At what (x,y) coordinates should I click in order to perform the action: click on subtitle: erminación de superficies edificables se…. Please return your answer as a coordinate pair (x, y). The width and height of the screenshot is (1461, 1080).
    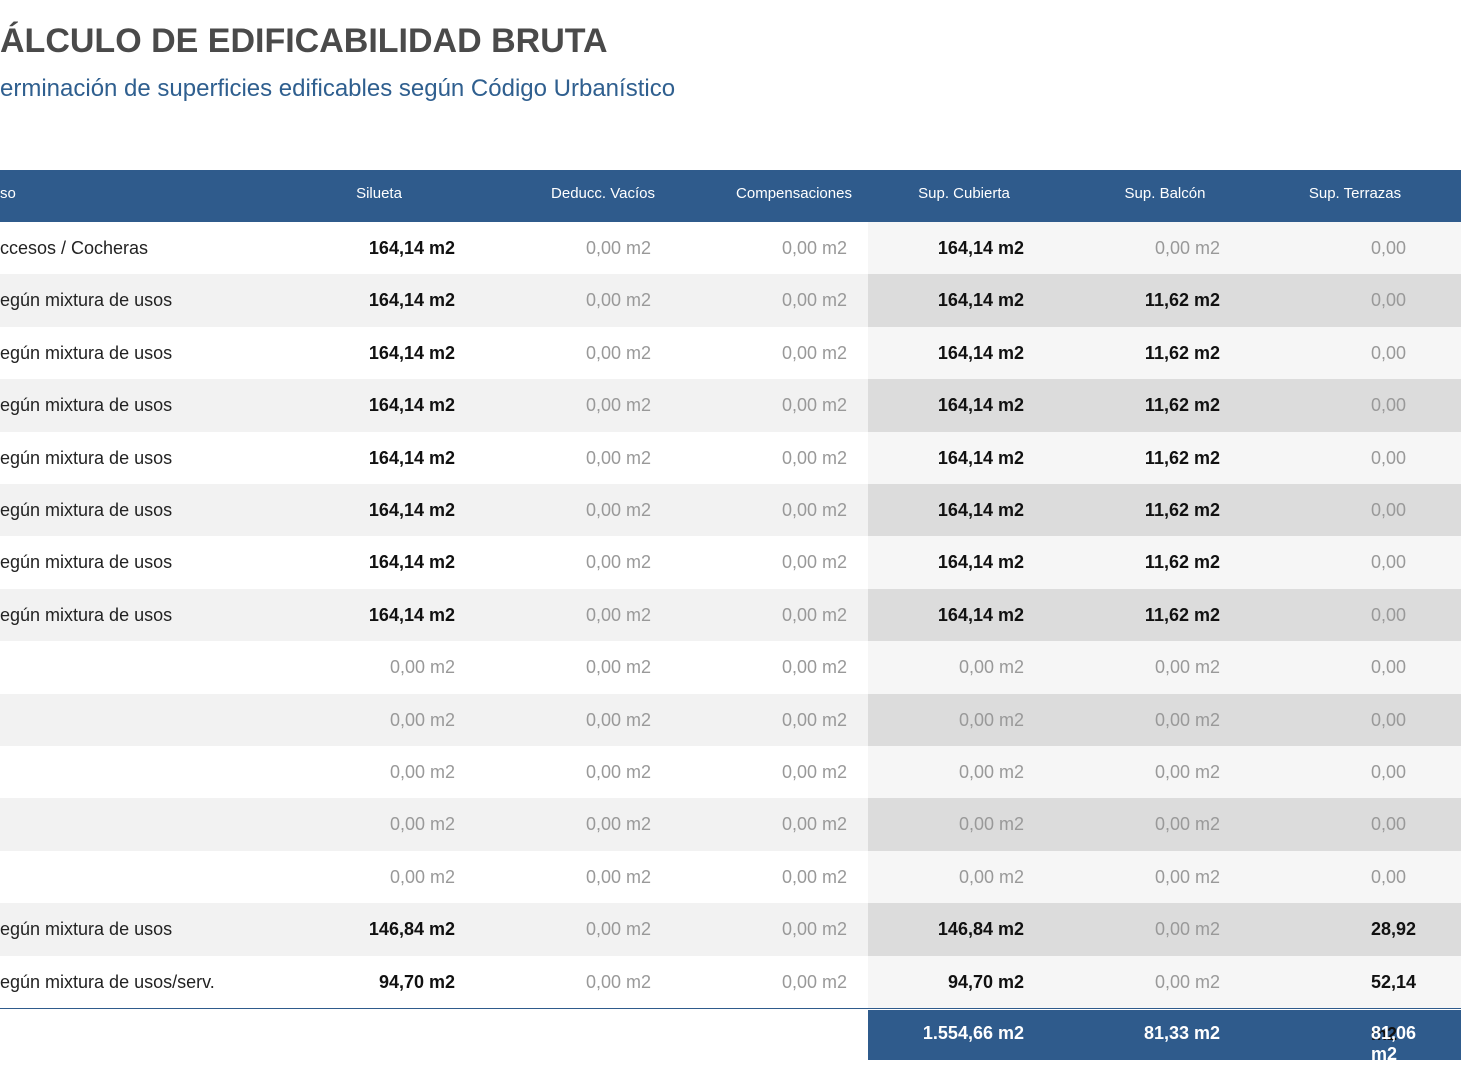
    Looking at the image, I should click on (338, 88).